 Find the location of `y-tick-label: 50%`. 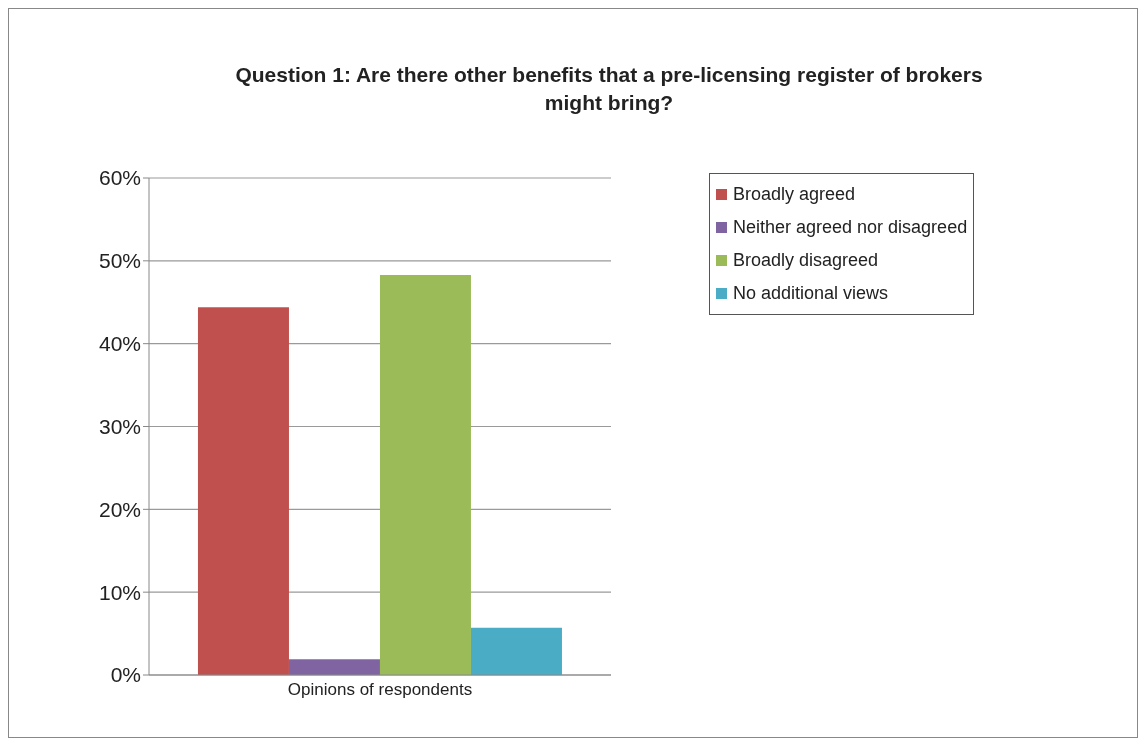

y-tick-label: 50% is located at coordinates (119, 261).